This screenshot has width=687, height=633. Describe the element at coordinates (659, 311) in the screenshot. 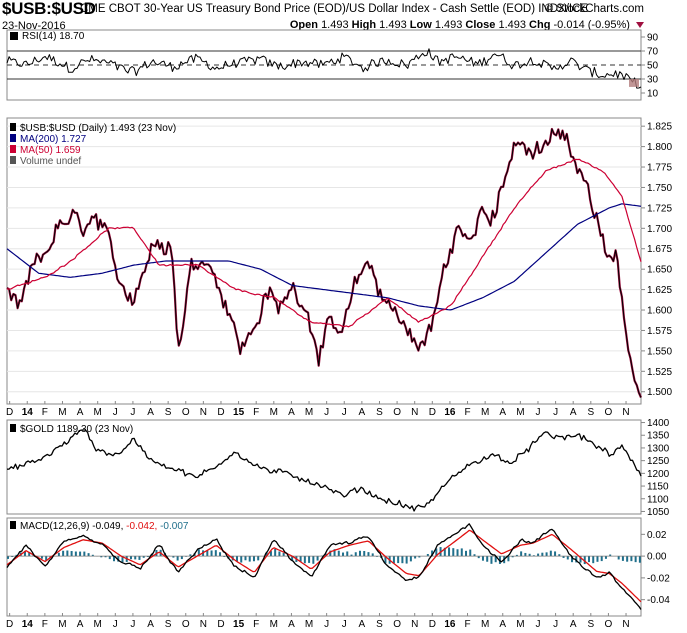

I see `price-axis-tick-label-9: 1.600` at that location.